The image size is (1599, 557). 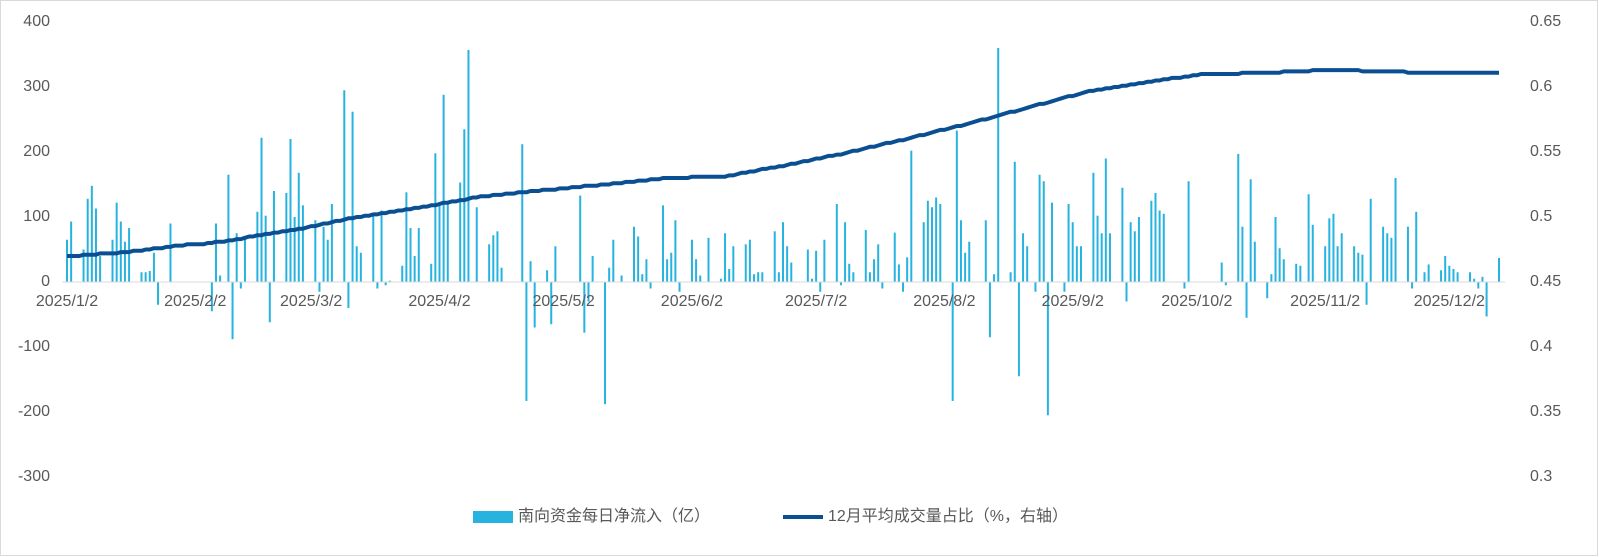 I want to click on y-tick-label: 300, so click(x=36, y=86).